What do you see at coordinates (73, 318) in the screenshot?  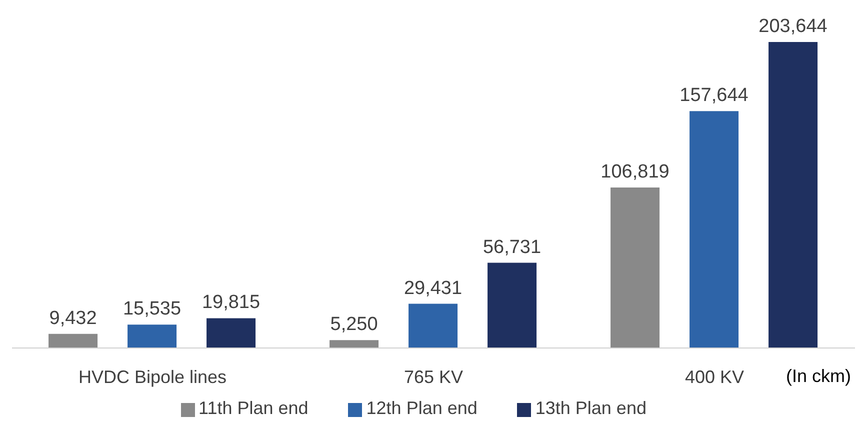 I see `data-label: 9,432` at bounding box center [73, 318].